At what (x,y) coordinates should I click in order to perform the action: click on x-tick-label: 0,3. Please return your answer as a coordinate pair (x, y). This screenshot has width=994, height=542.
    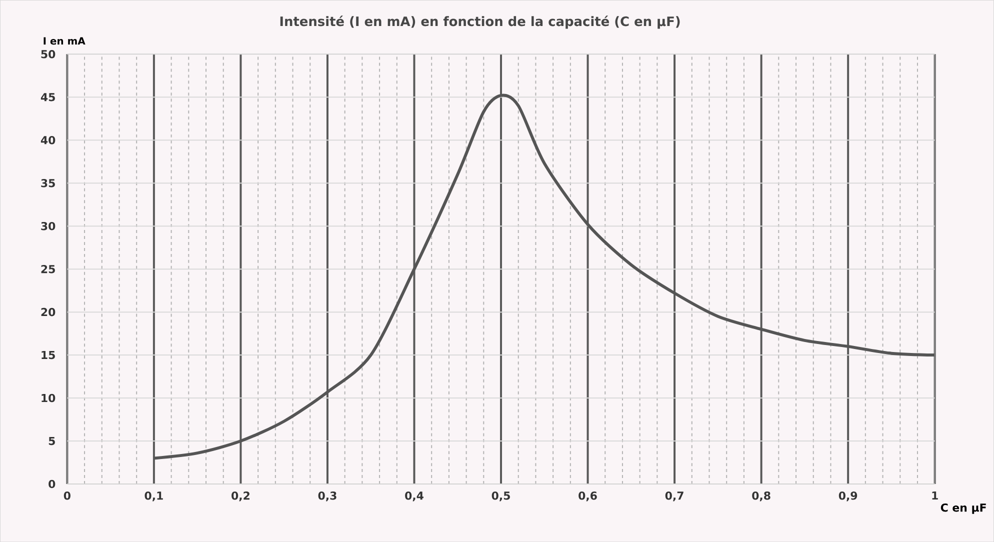
    Looking at the image, I should click on (327, 496).